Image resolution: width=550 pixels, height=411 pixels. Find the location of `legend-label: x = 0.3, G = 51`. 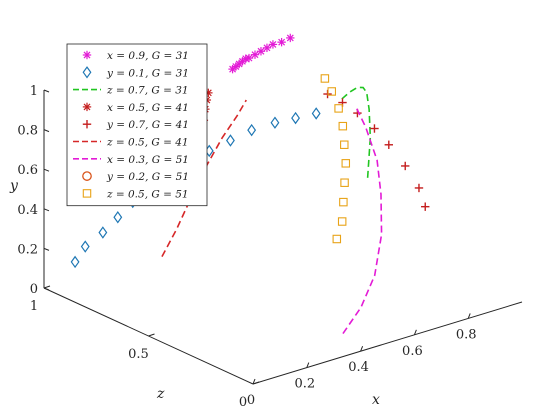

legend-label: x = 0.3, G = 51 is located at coordinates (148, 160).